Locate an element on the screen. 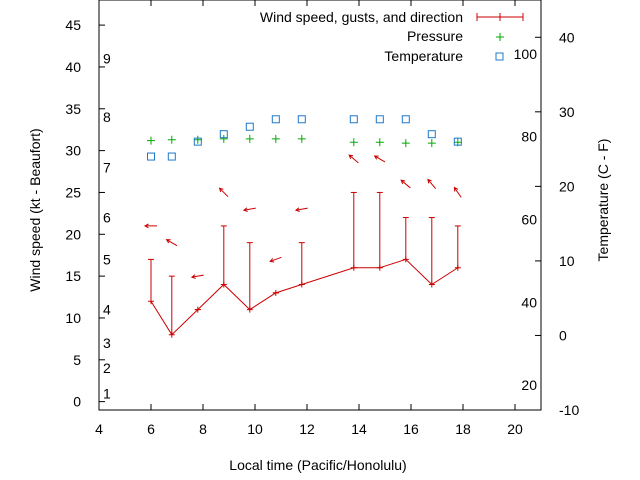 This screenshot has width=640, height=480. x-tick-label: 18 is located at coordinates (463, 429).